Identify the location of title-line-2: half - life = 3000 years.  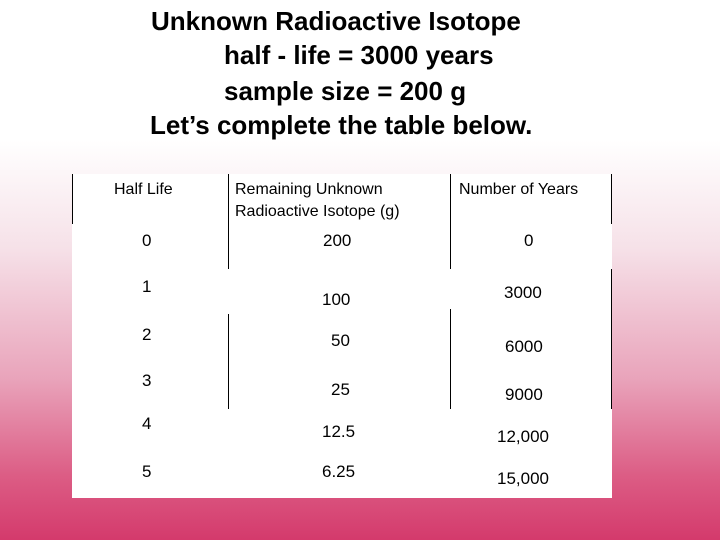
(359, 55).